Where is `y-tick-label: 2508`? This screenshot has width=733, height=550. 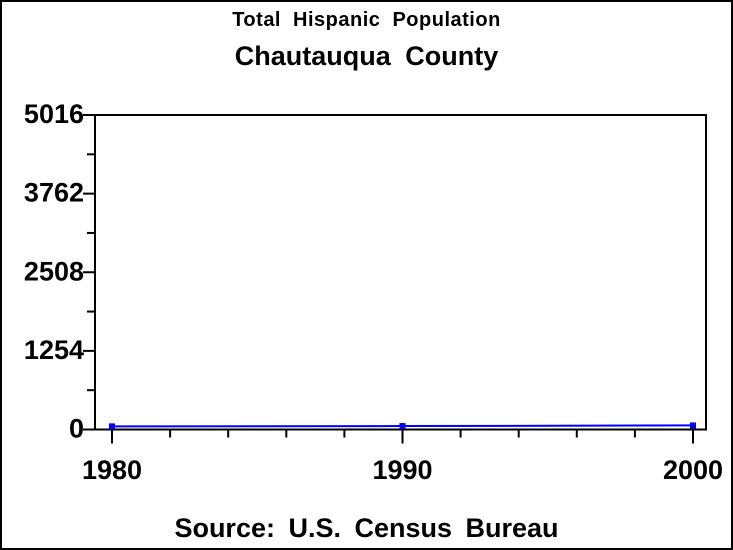 y-tick-label: 2508 is located at coordinates (54, 271).